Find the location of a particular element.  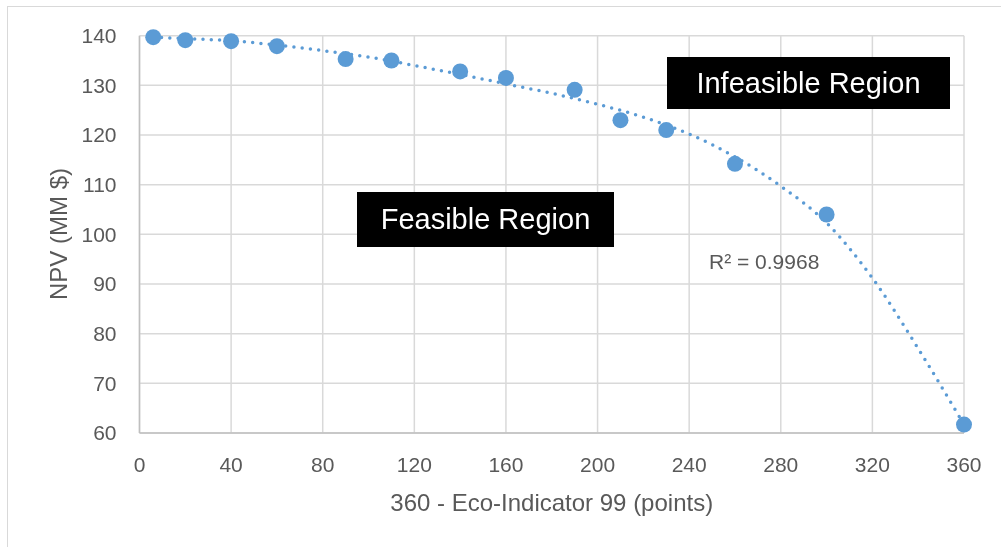

y-tick-label: 110 is located at coordinates (100, 185).